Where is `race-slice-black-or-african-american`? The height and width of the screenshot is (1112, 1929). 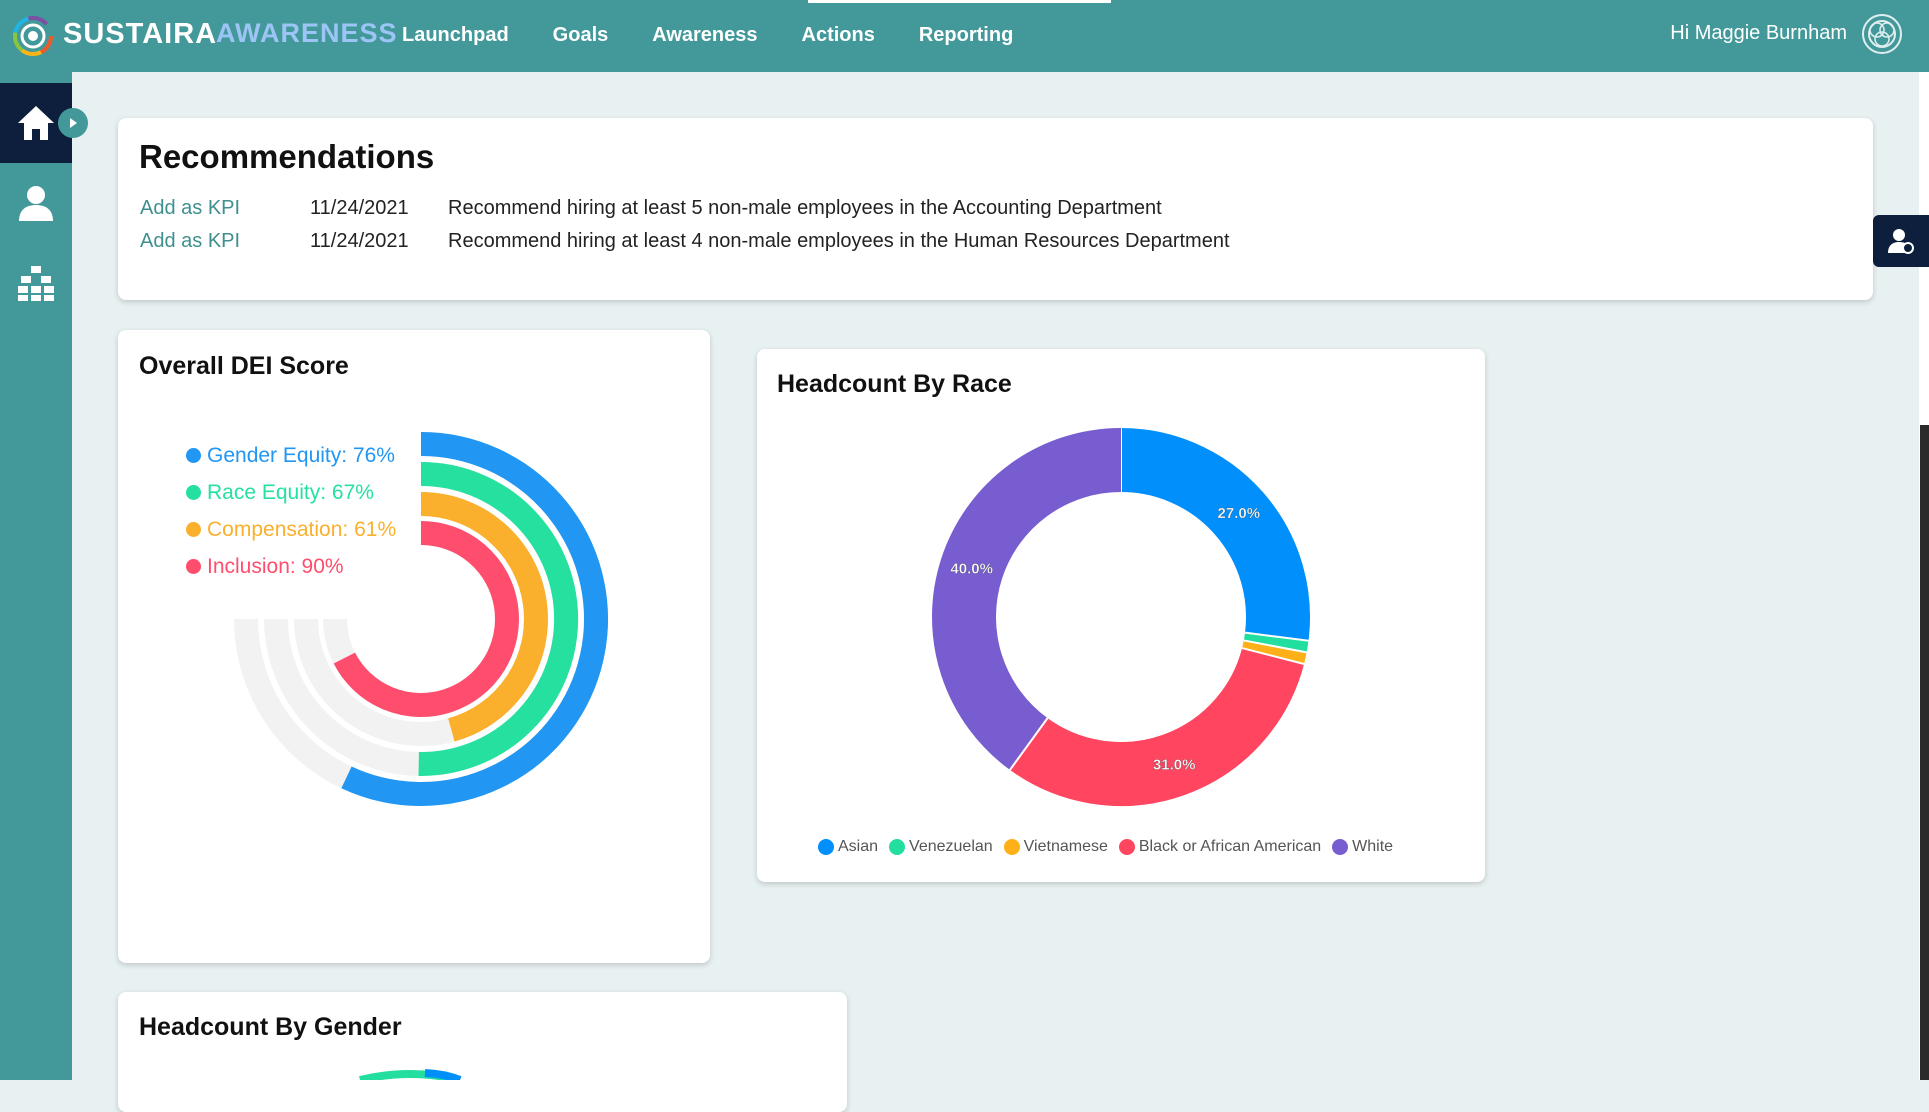 race-slice-black-or-african-american is located at coordinates (1157, 726).